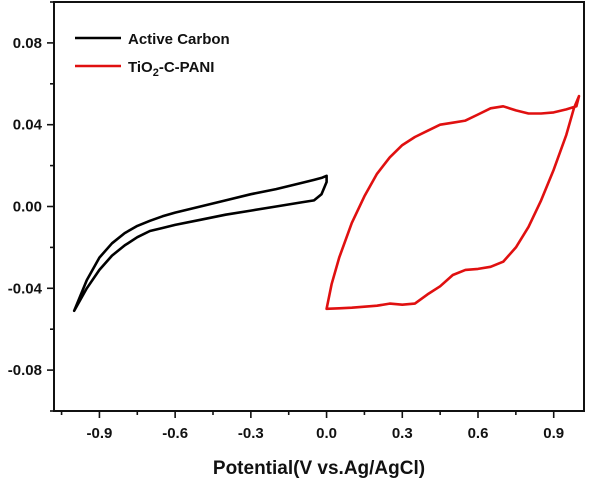 Image resolution: width=604 pixels, height=481 pixels. What do you see at coordinates (179, 39) in the screenshot?
I see `legend-label-active-carbon: Active Carbon` at bounding box center [179, 39].